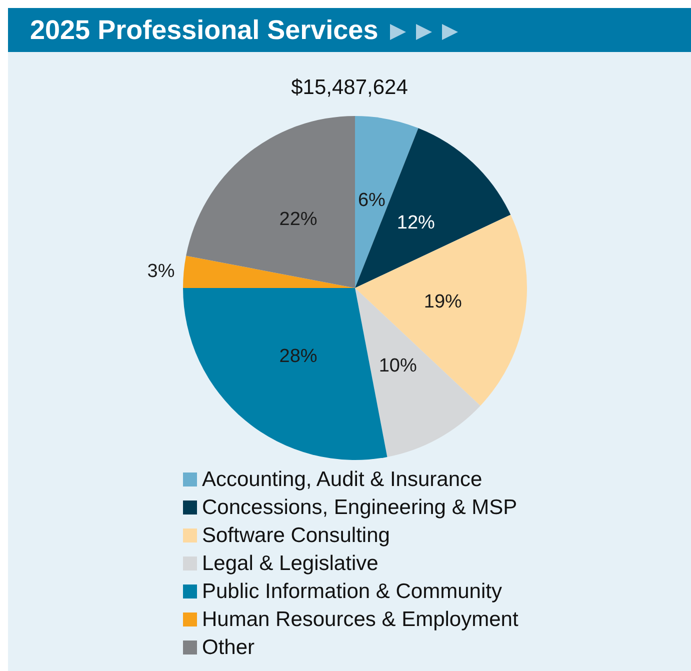  I want to click on data-label: 10%, so click(397, 365).